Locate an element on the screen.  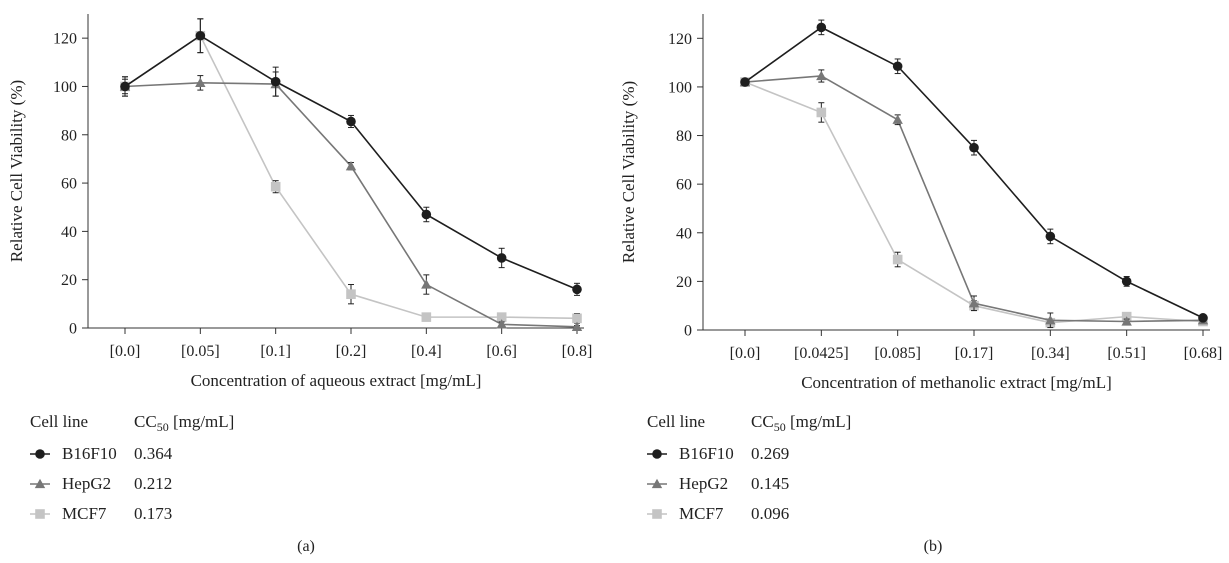
panel-label: (b) is located at coordinates (933, 546).